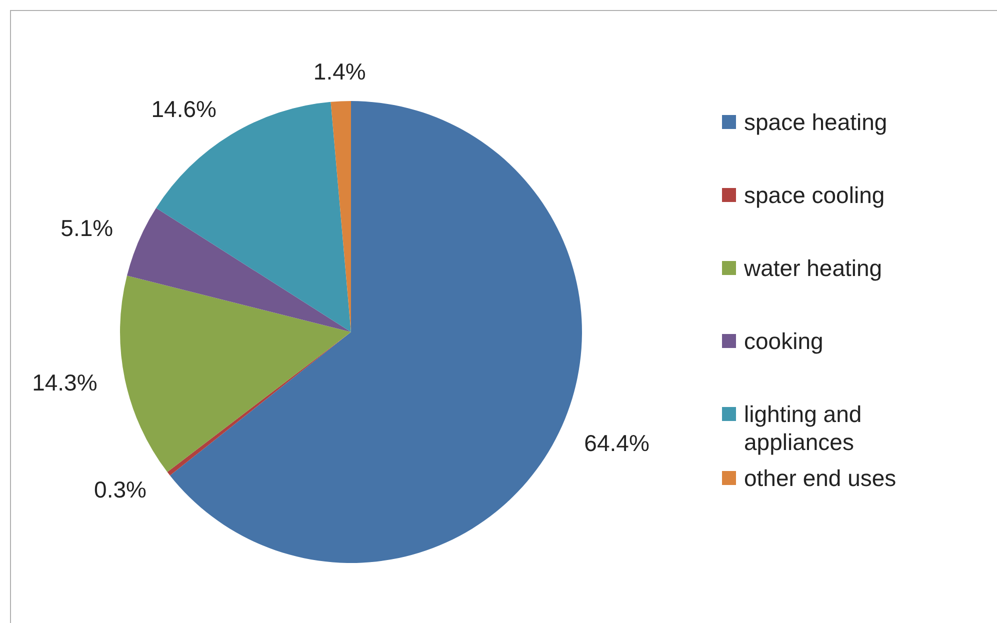  Describe the element at coordinates (65, 382) in the screenshot. I see `data-label: 14.3%` at that location.